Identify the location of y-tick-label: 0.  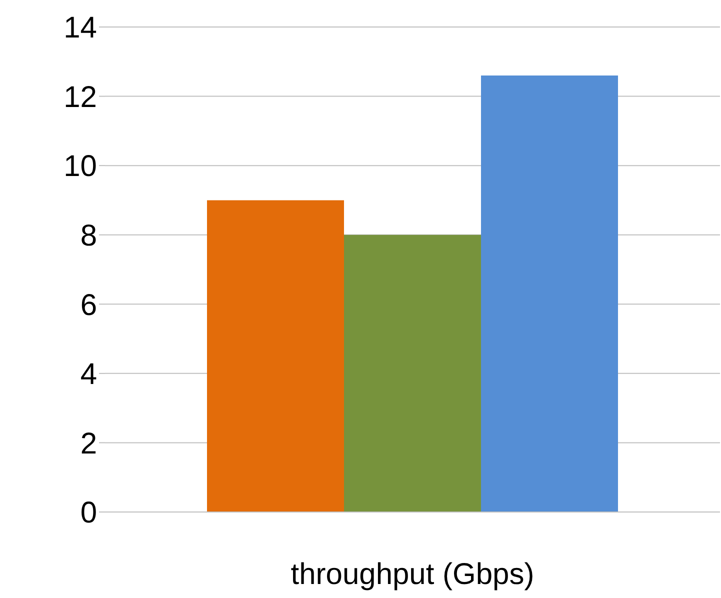
(88, 513).